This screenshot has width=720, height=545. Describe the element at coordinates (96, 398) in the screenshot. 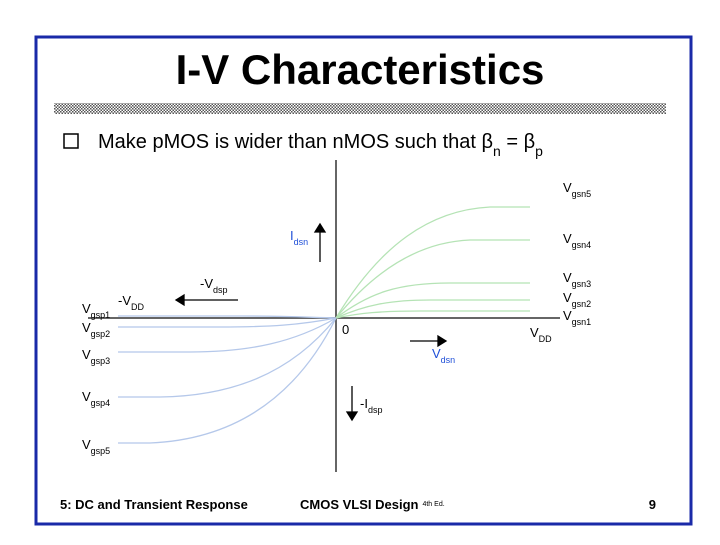

I see `label: Vgsp4` at that location.